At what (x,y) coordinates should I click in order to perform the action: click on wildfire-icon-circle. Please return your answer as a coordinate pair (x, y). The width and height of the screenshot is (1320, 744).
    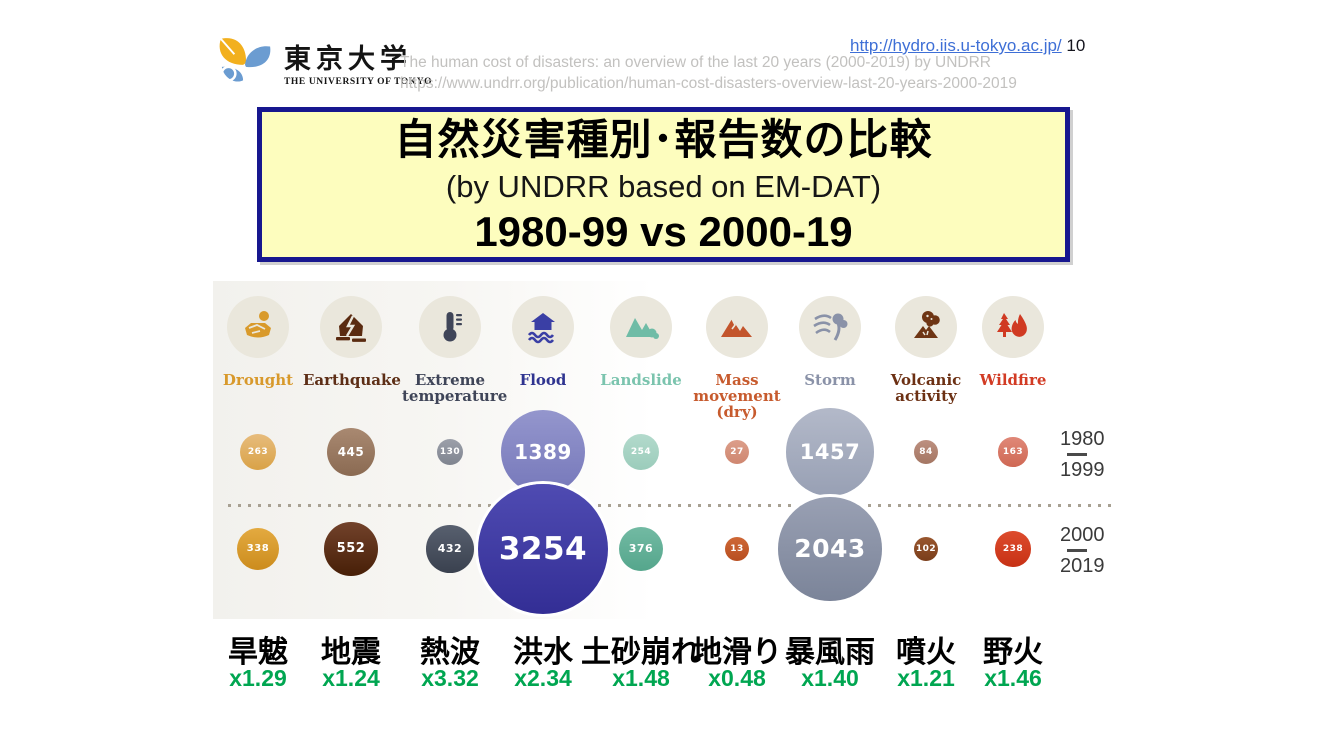
    Looking at the image, I should click on (1013, 327).